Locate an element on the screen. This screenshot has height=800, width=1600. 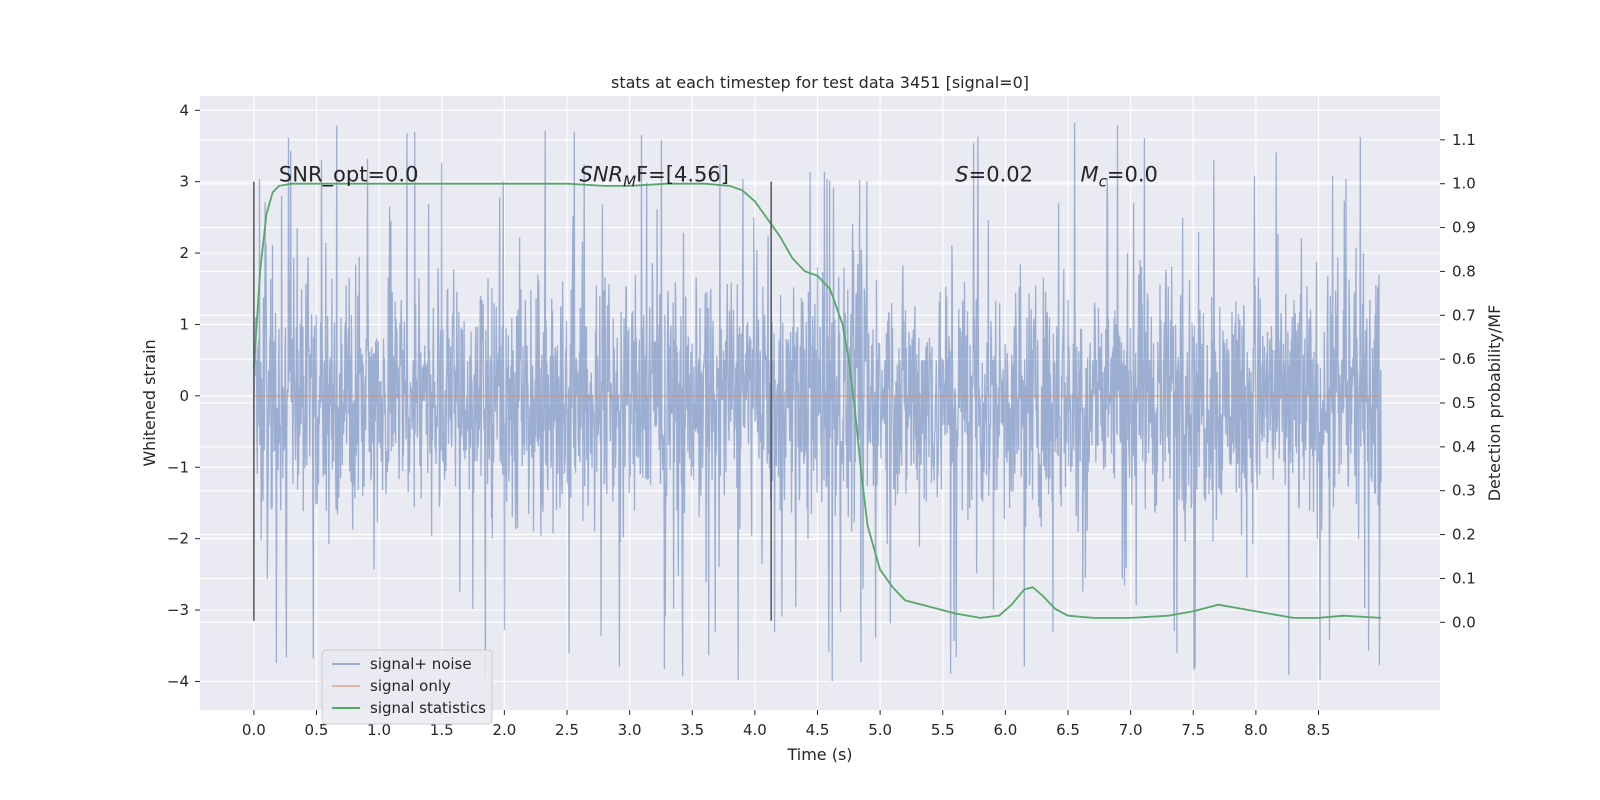
x-tick-label: 7.0 is located at coordinates (1131, 730).